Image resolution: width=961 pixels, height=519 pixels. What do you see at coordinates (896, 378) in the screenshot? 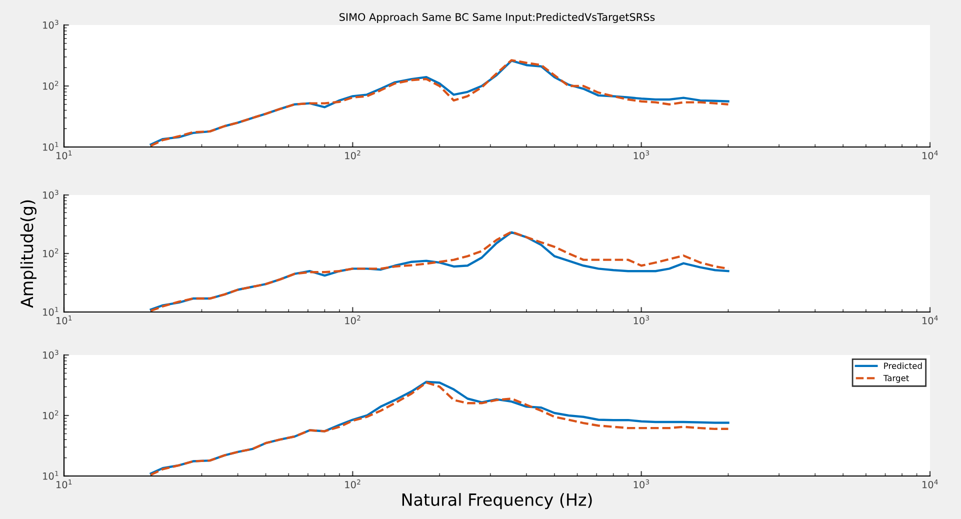
I see `legend-label: Target` at bounding box center [896, 378].